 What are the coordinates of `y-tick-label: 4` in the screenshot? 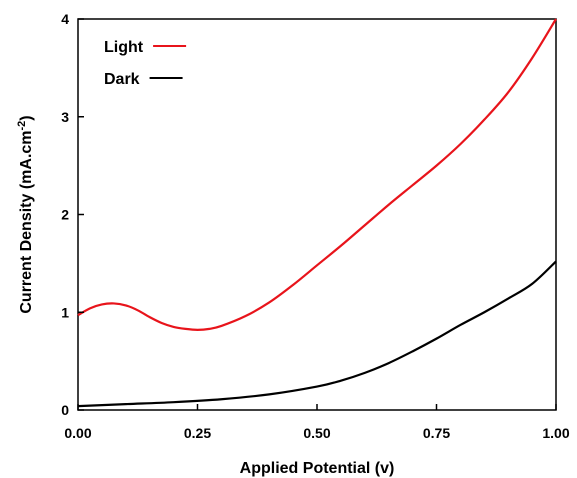 It's located at (65, 19).